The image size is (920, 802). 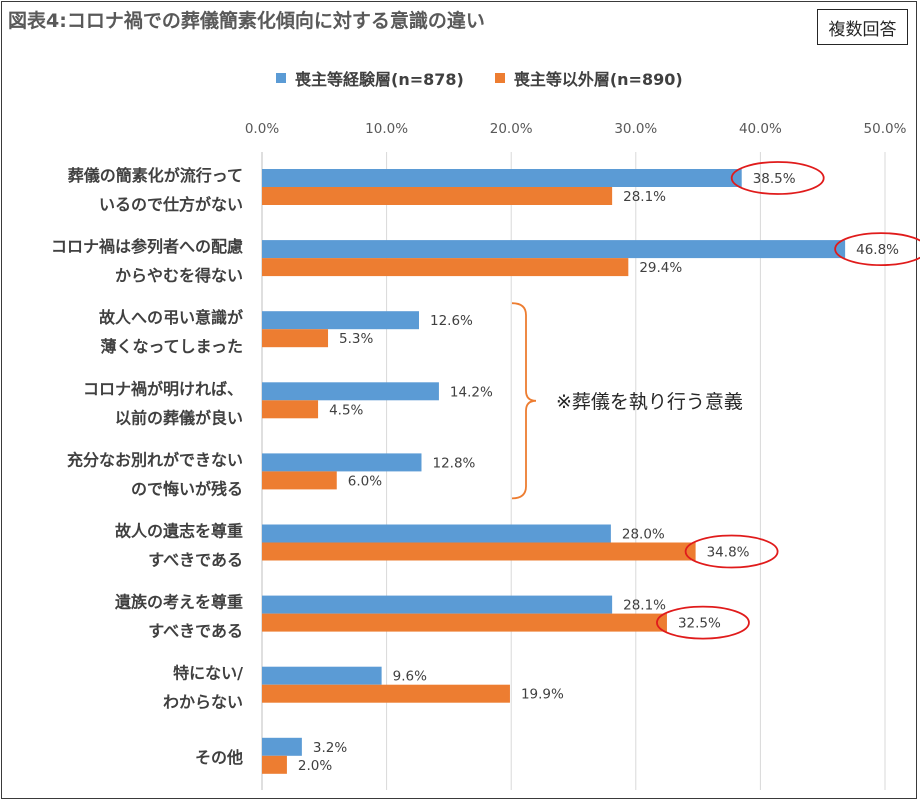 What do you see at coordinates (246, 21) in the screenshot?
I see `chart-title: 図表4:コロナ禍での葬儀簡素化傾向に対する意識の違い` at bounding box center [246, 21].